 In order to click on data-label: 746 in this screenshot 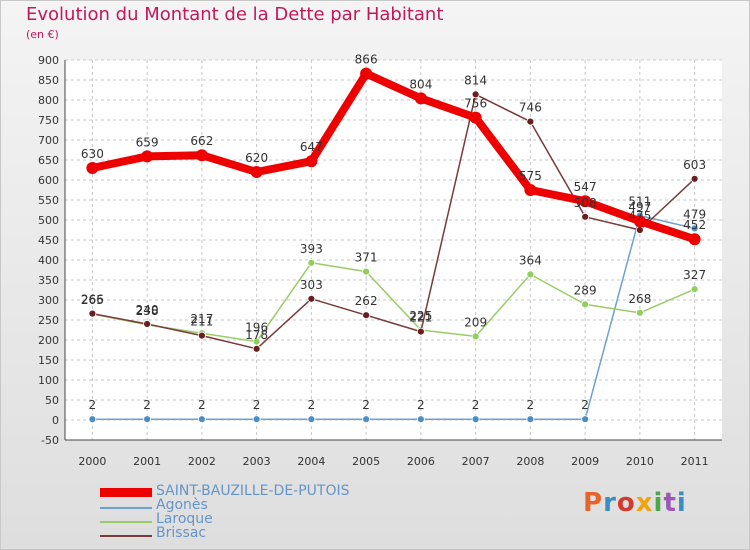, I will do `click(530, 108)`.